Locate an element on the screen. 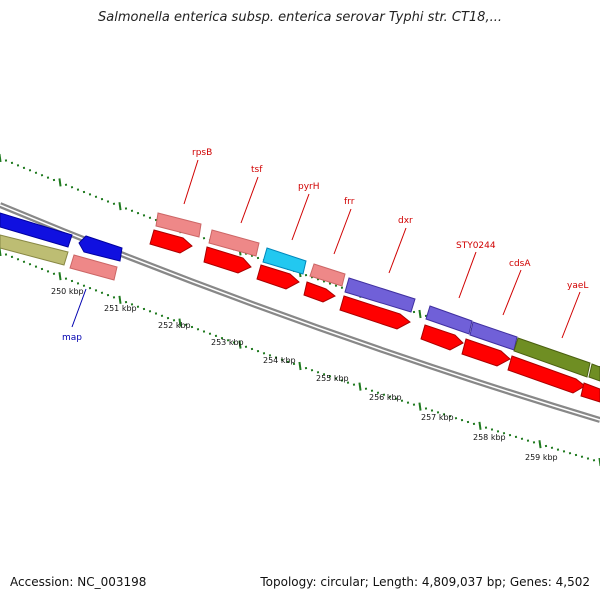  tick-label-258: 258 kbp is located at coordinates (489, 437).